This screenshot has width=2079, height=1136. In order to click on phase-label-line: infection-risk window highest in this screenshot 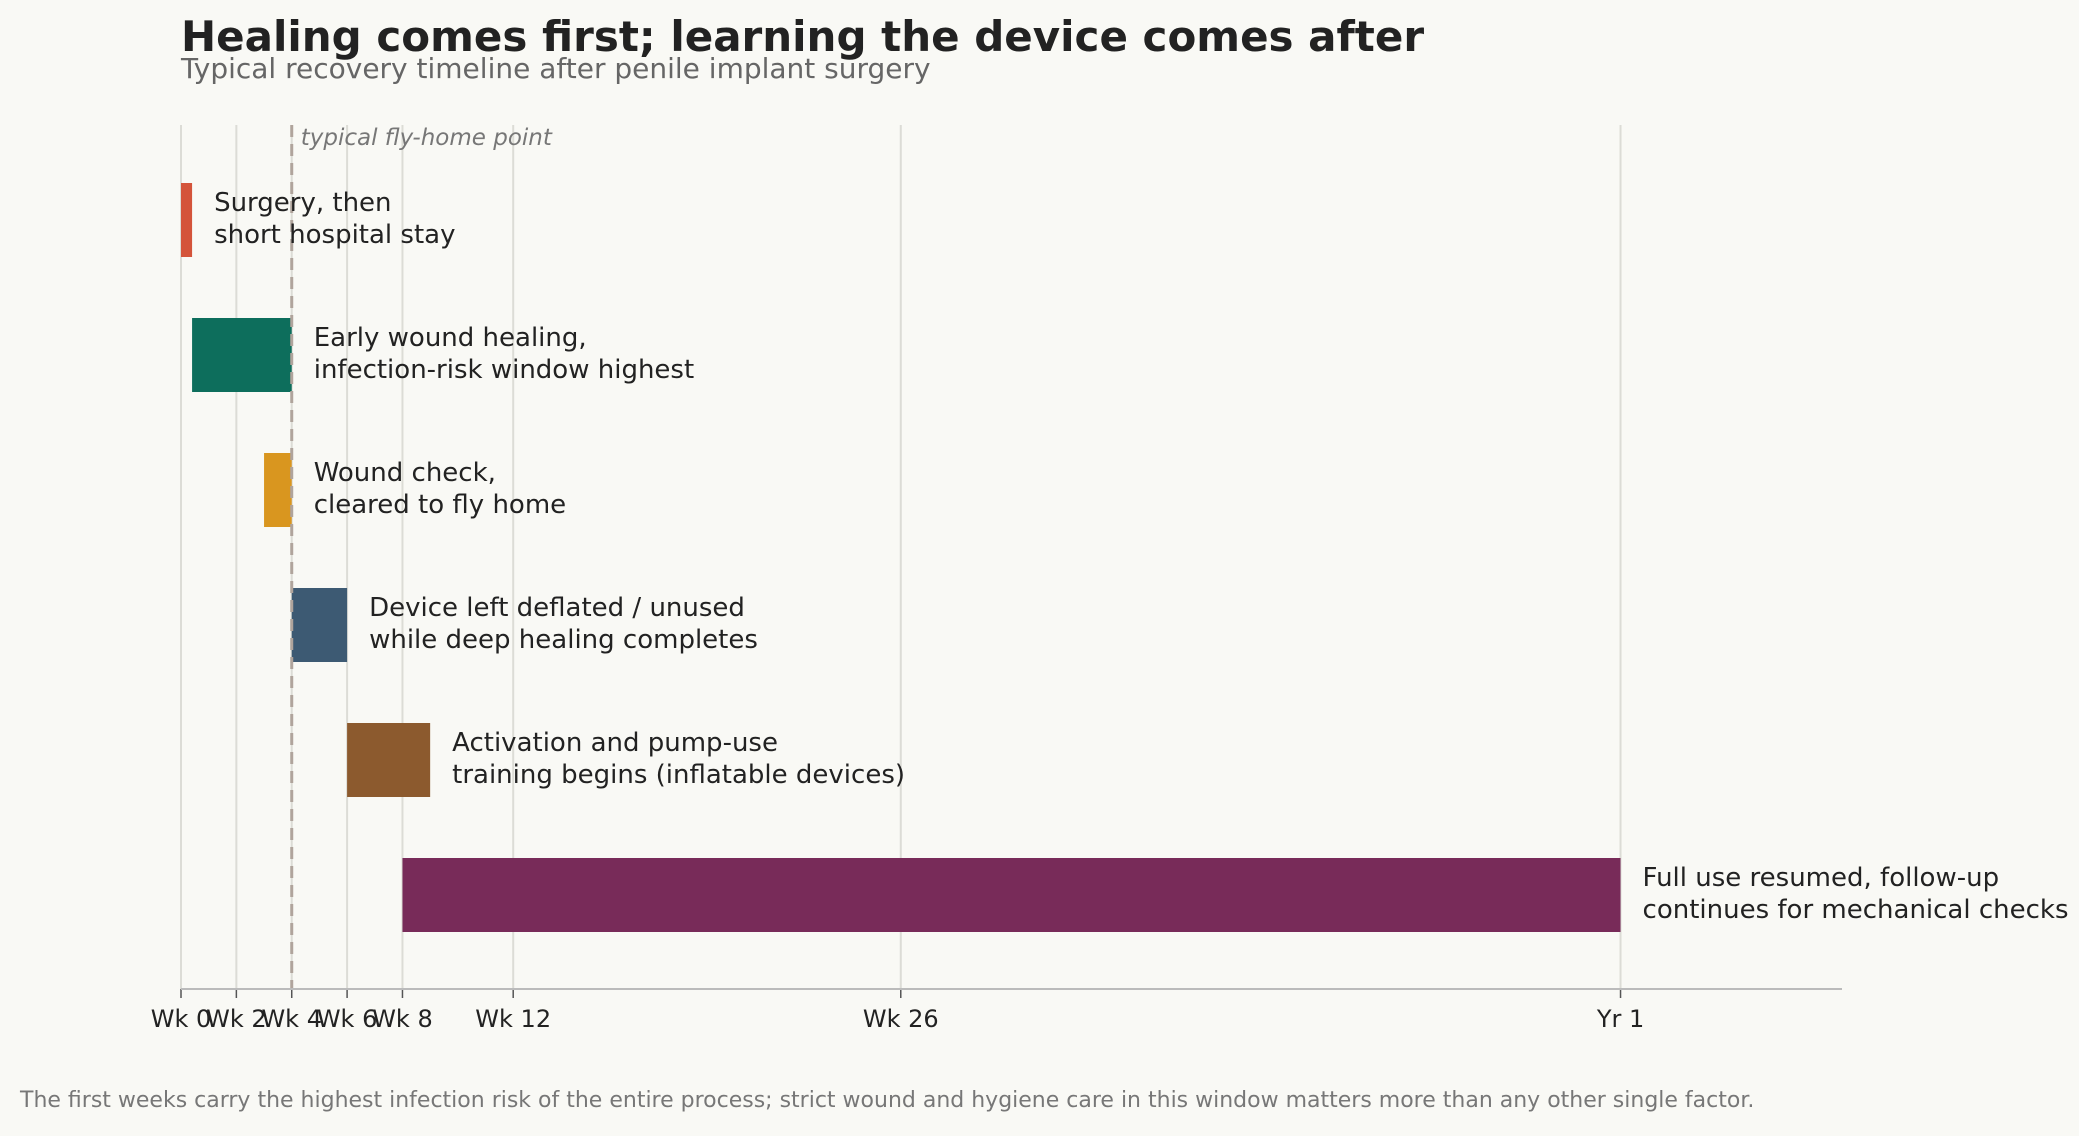, I will do `click(504, 370)`.